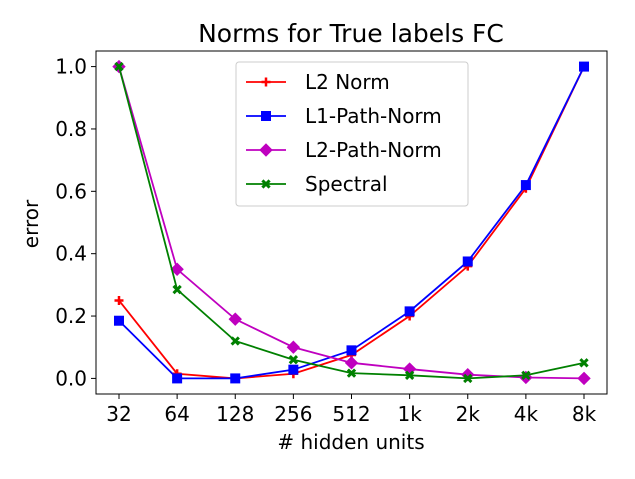  Describe the element at coordinates (71, 316) in the screenshot. I see `y-tick-label: 0.2` at that location.